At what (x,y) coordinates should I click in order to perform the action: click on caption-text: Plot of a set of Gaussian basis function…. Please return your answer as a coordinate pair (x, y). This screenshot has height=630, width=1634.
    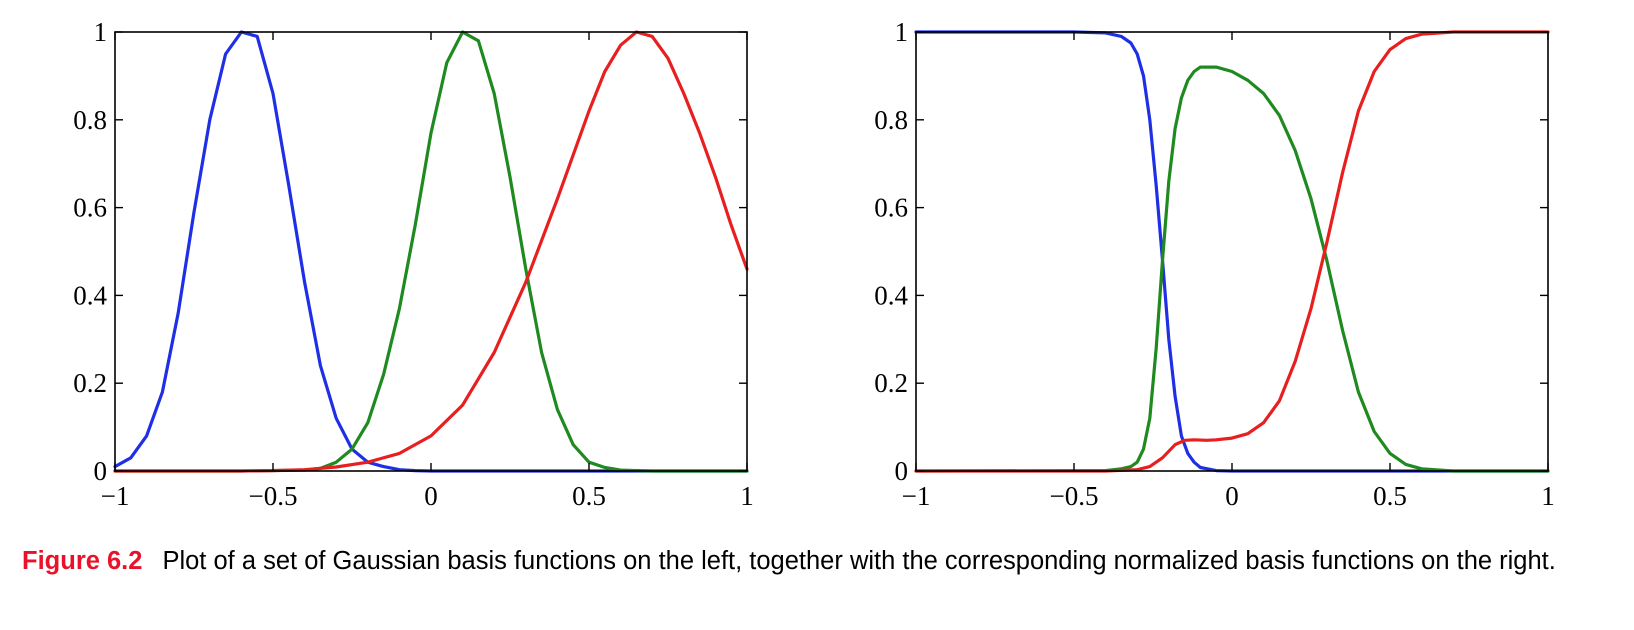
    Looking at the image, I should click on (859, 561).